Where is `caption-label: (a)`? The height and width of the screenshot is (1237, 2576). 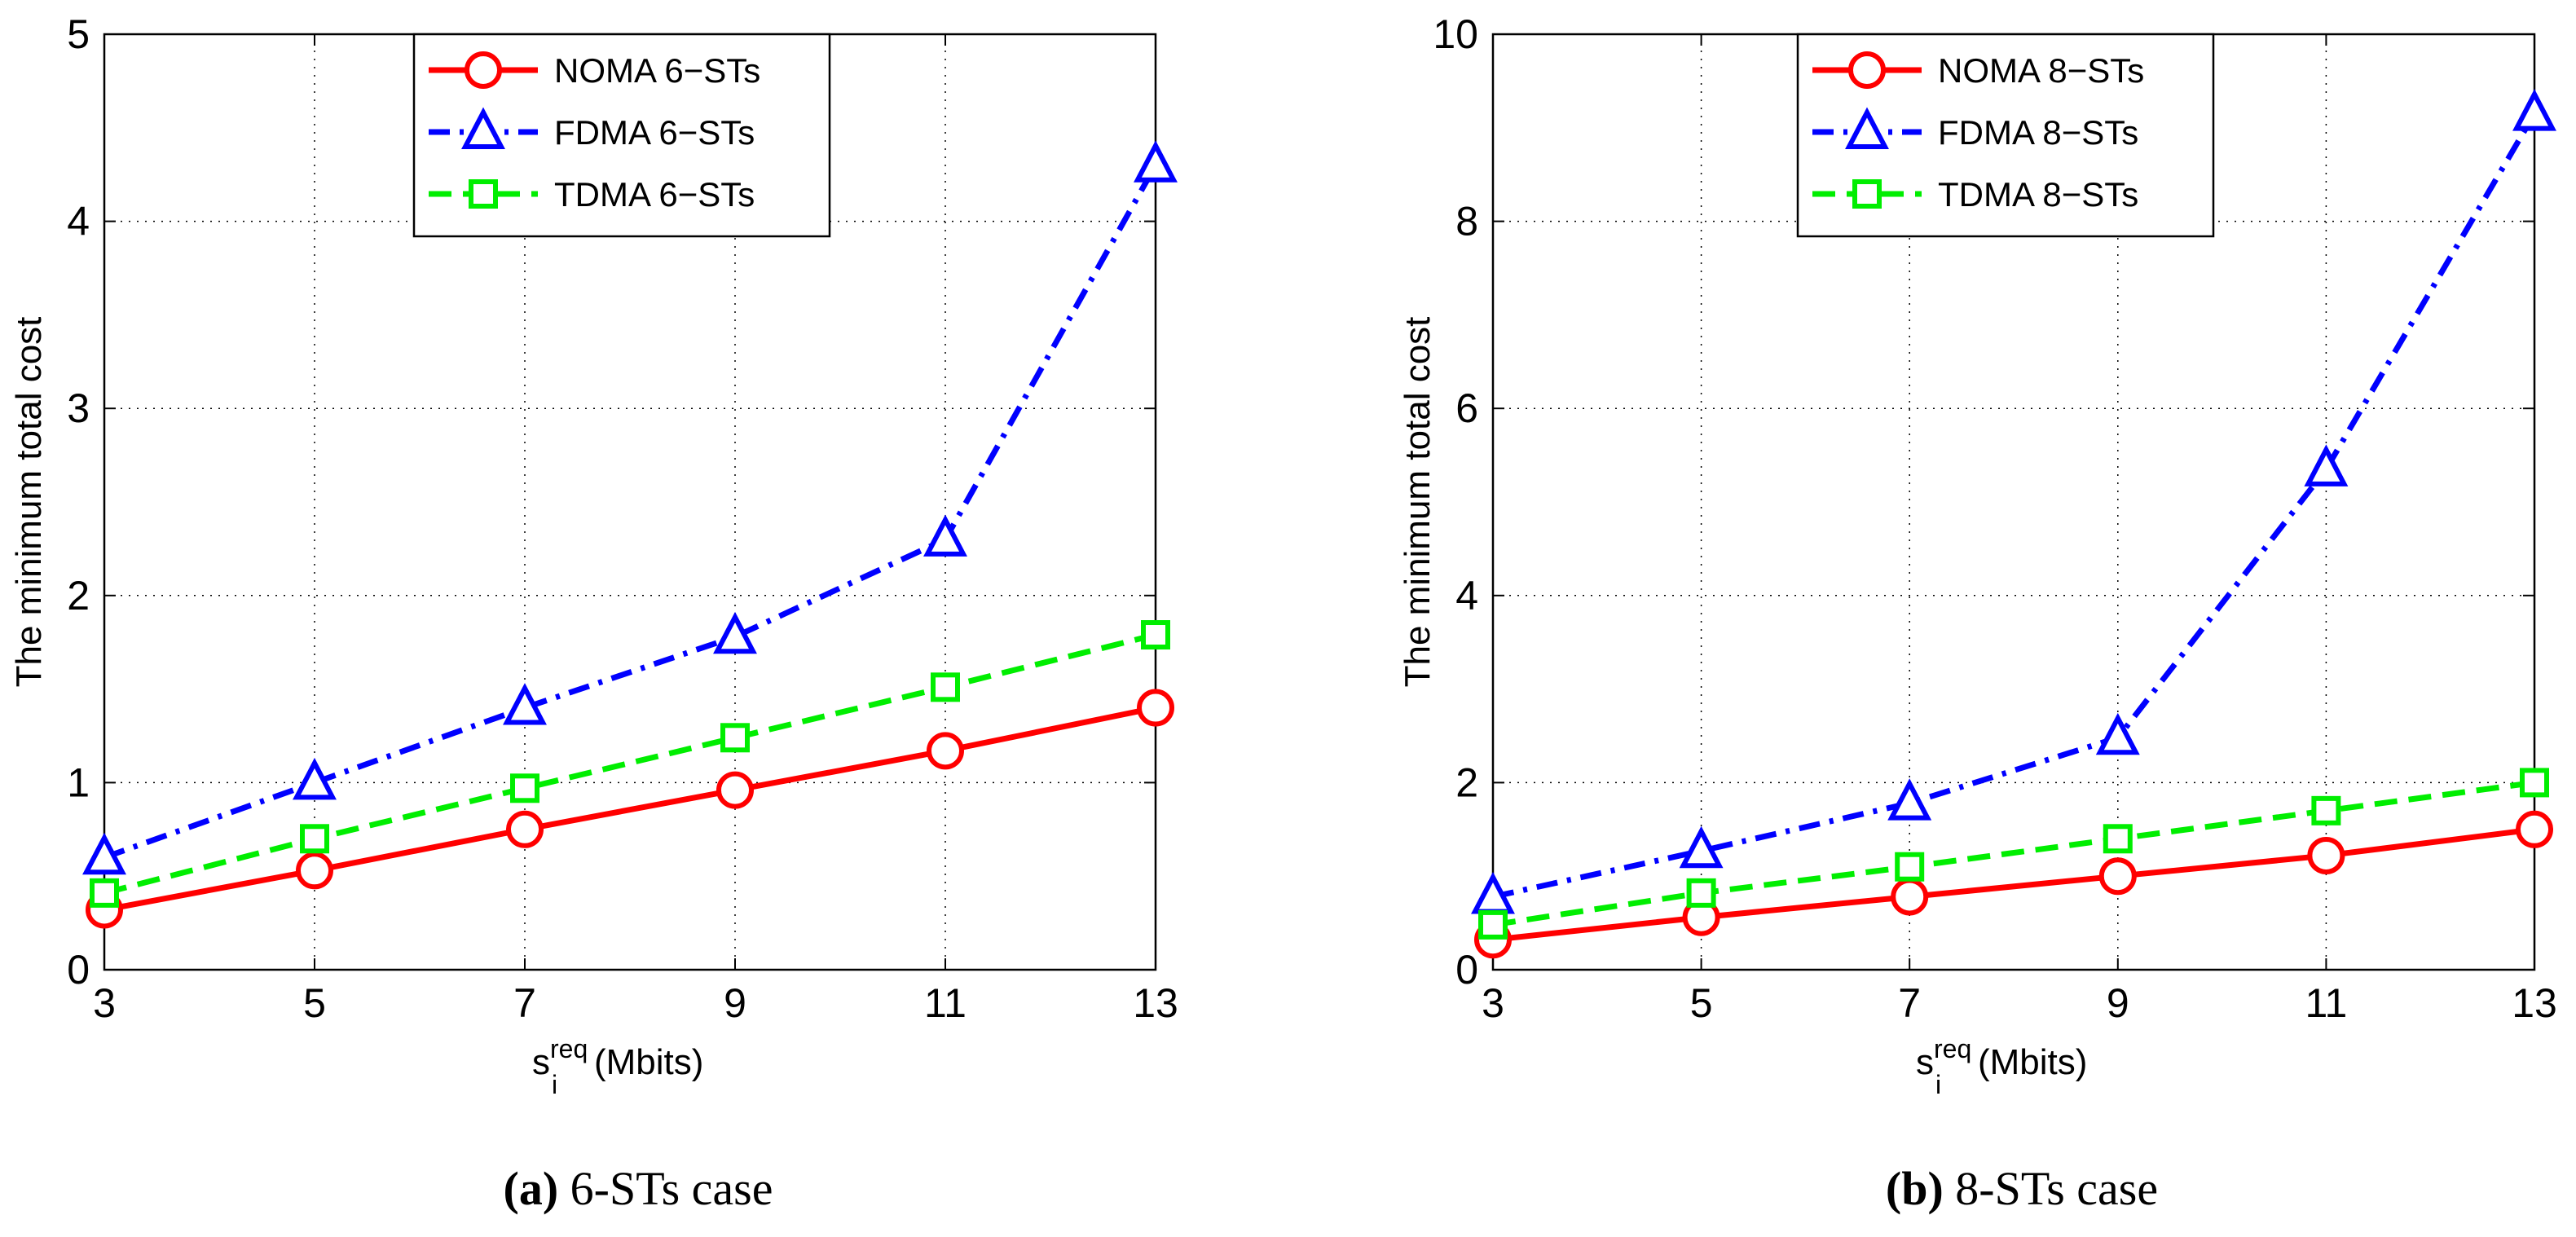 caption-label: (a) is located at coordinates (532, 1188).